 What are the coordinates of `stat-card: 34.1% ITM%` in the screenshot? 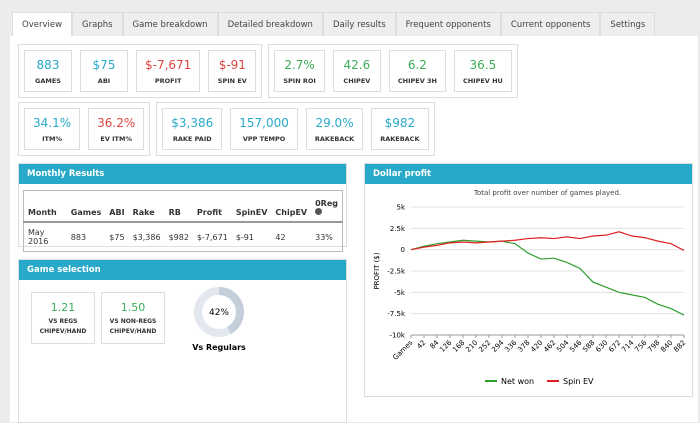 It's located at (52, 129).